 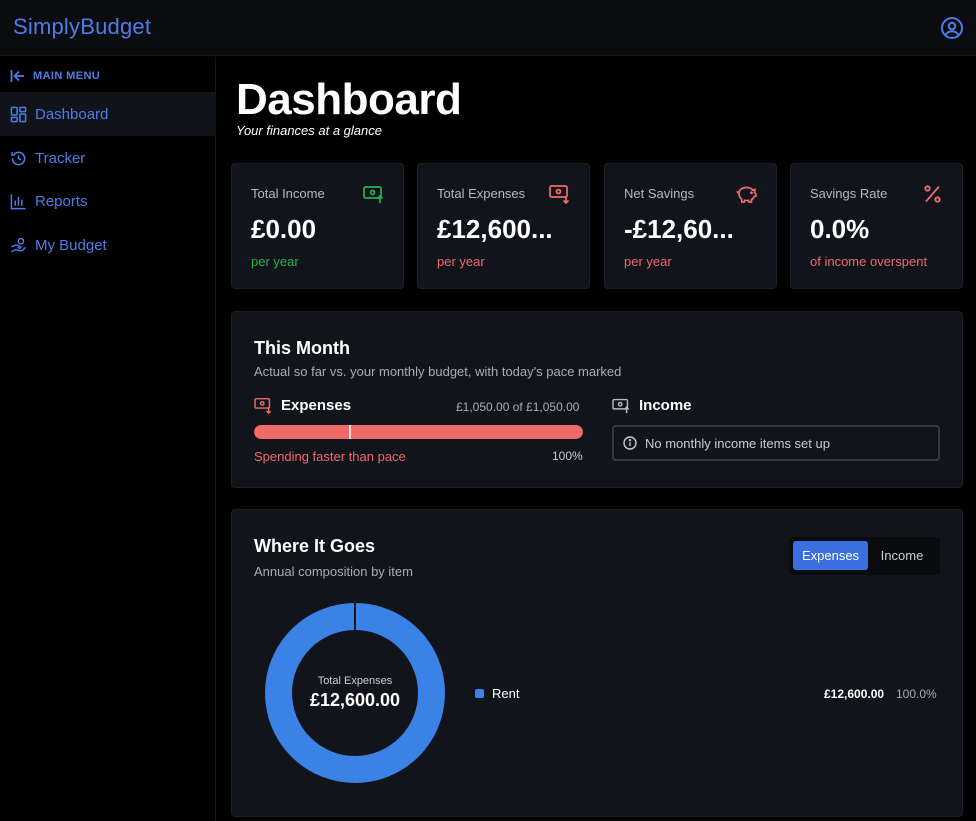 I want to click on sidebar-item-dashboard: Dashboard, so click(x=108, y=114).